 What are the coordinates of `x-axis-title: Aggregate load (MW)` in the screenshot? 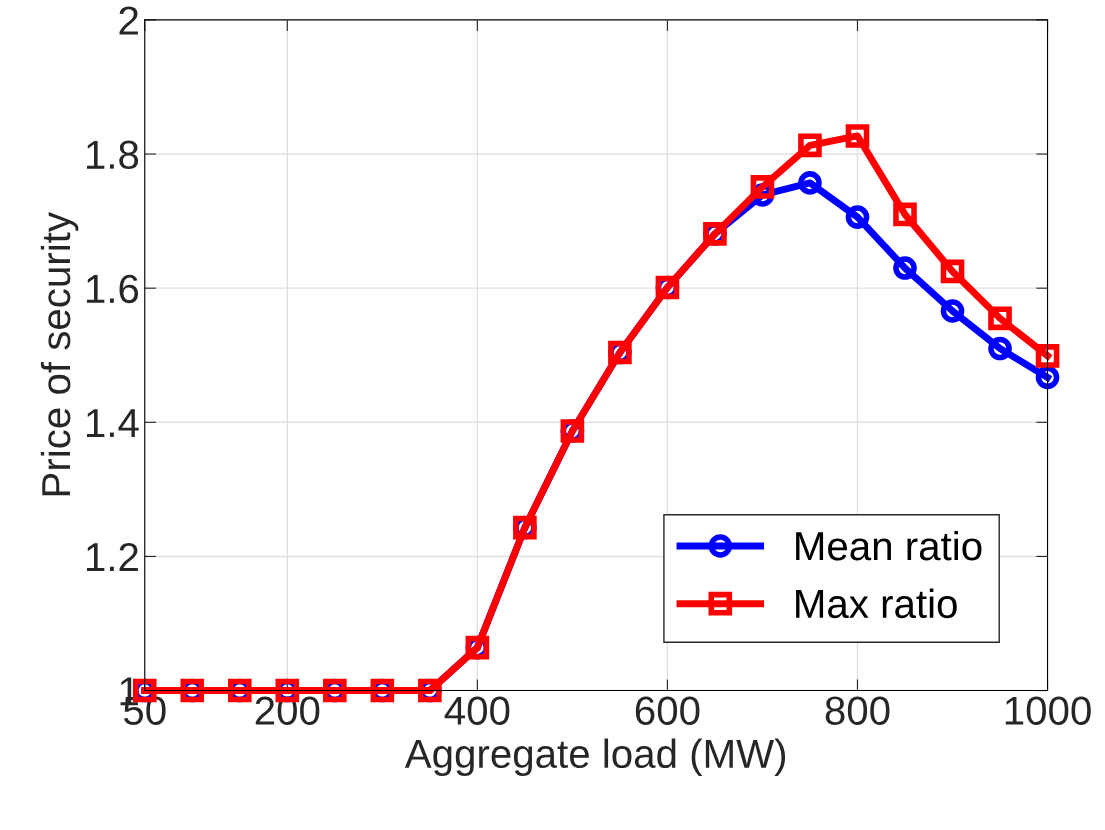 It's located at (595, 757).